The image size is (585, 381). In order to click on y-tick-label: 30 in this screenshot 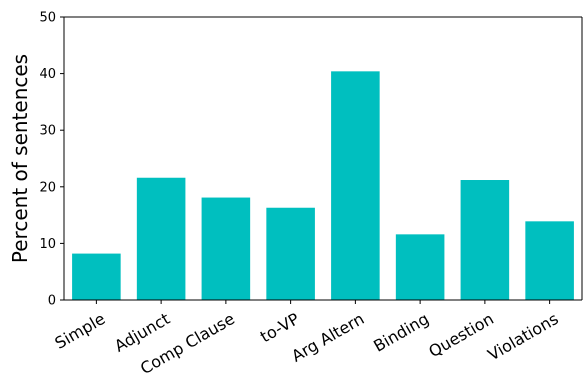, I will do `click(47, 131)`.